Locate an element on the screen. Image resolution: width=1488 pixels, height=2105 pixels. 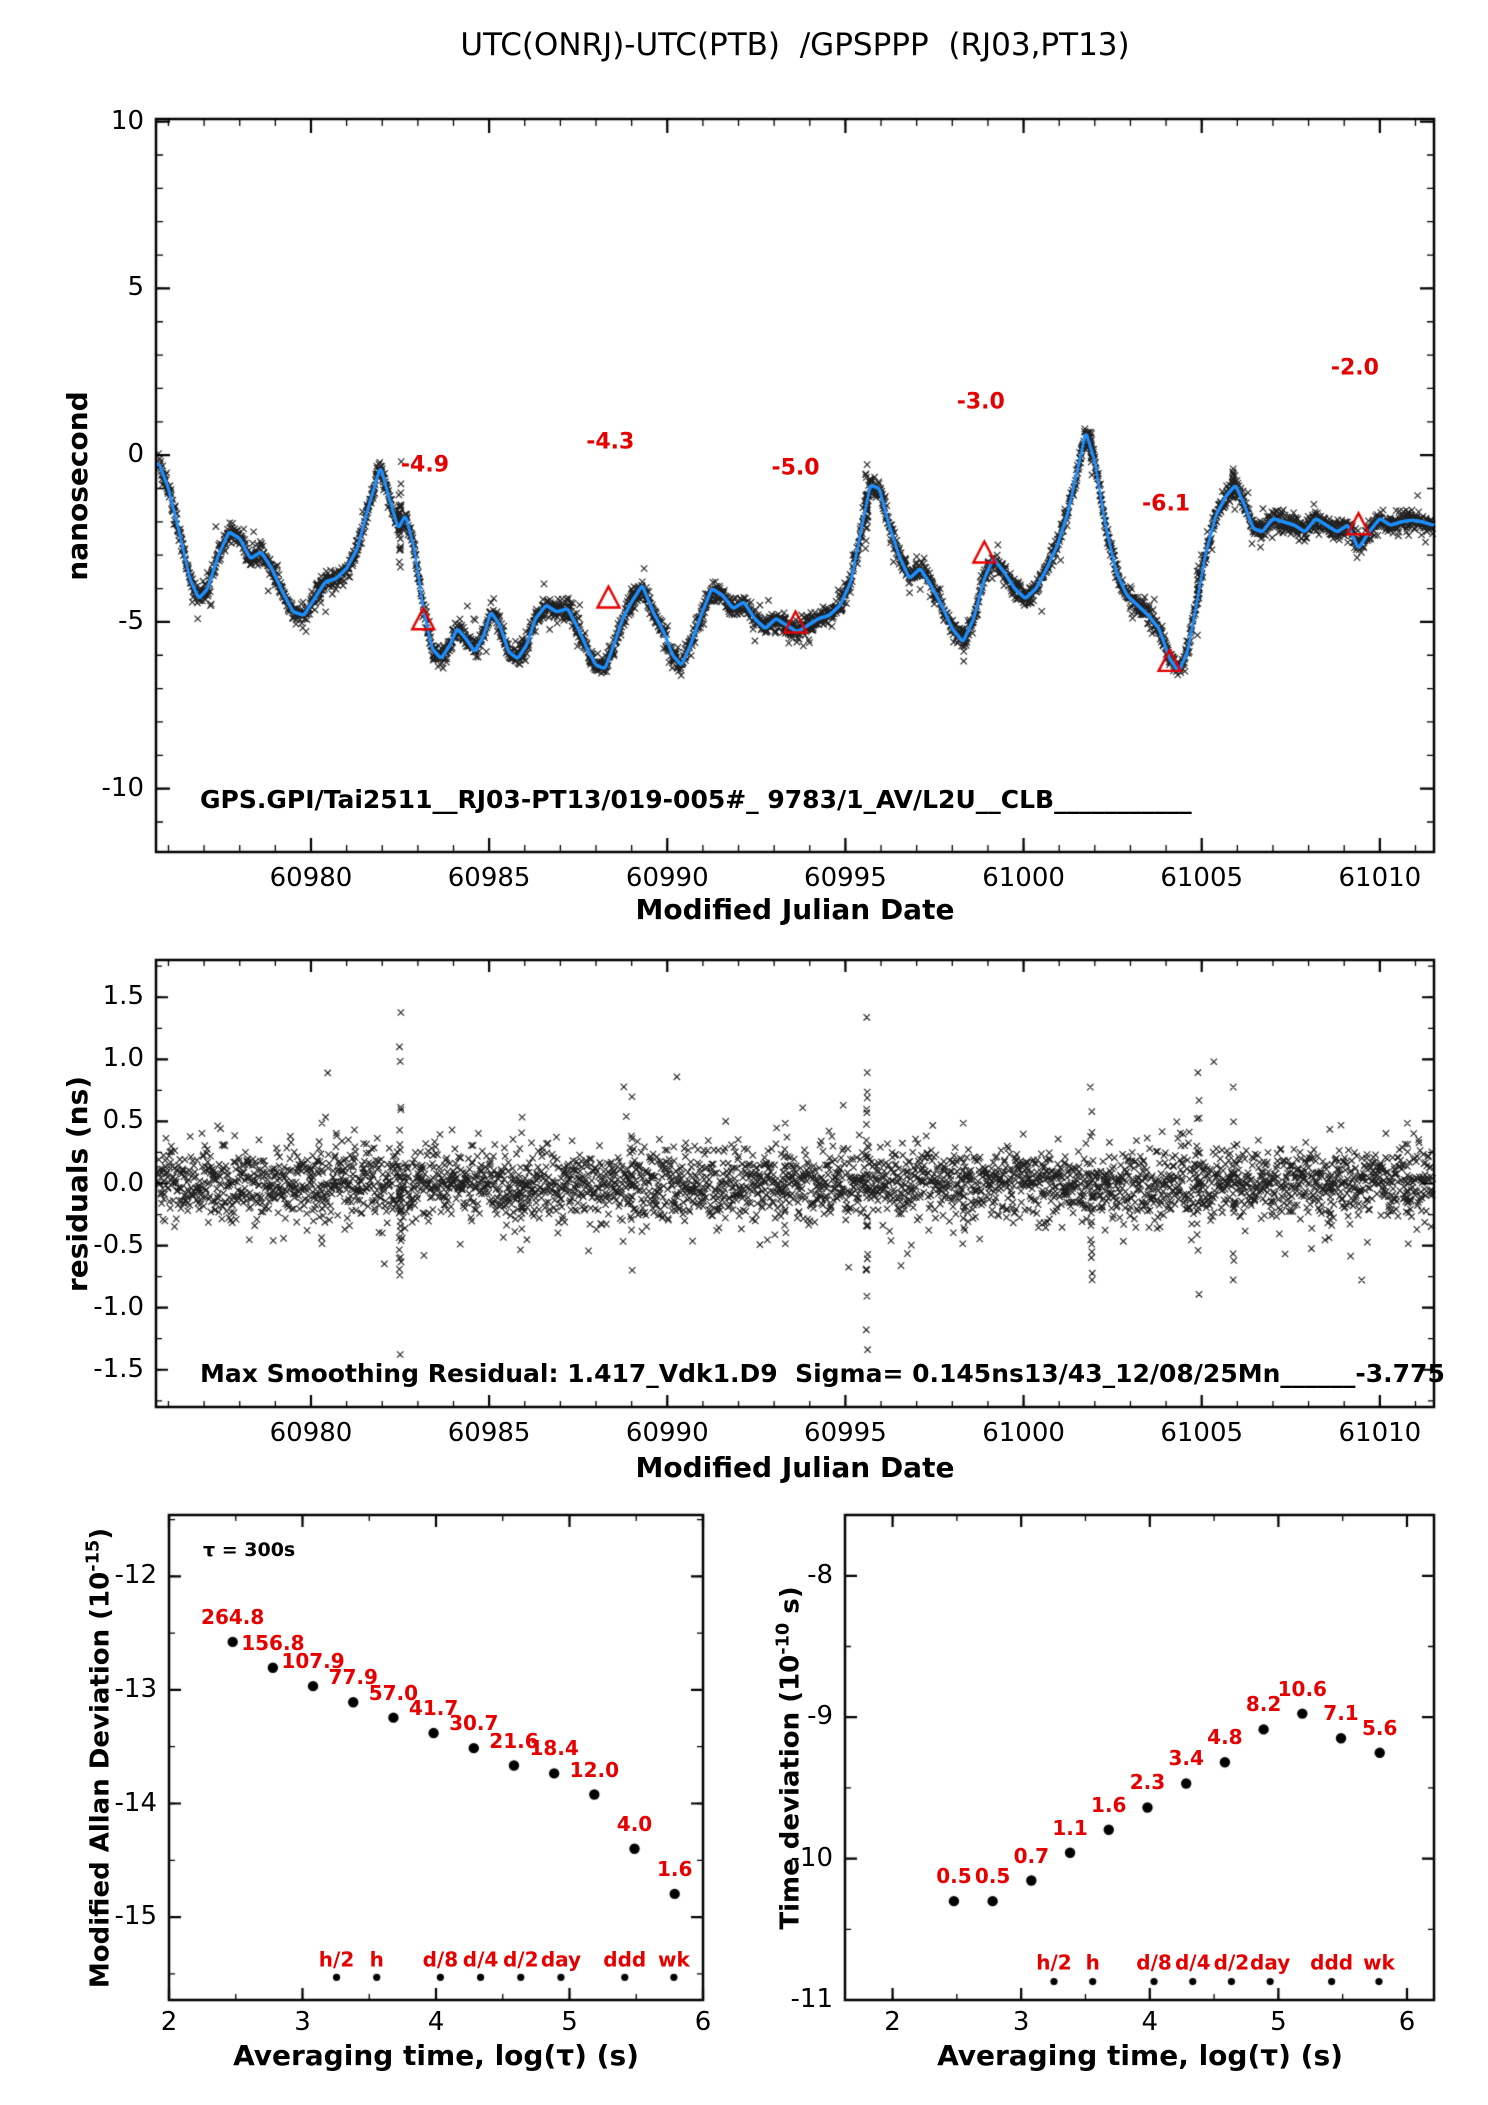
top-x-axis-label: Modified Julian Date is located at coordinates (795, 909).